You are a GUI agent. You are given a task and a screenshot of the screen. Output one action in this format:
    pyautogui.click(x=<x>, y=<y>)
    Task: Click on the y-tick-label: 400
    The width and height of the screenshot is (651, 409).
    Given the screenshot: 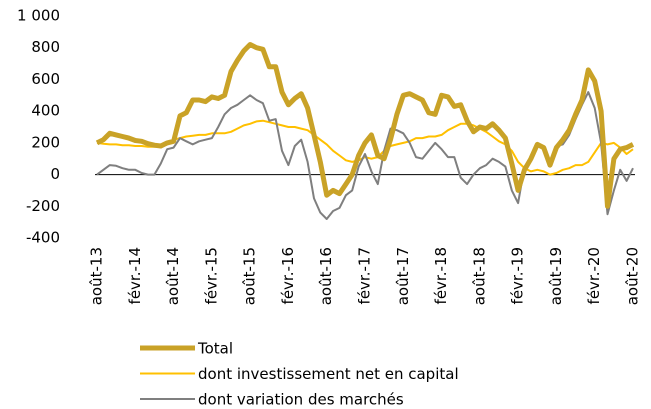 What is the action you would take?
    pyautogui.click(x=45, y=111)
    